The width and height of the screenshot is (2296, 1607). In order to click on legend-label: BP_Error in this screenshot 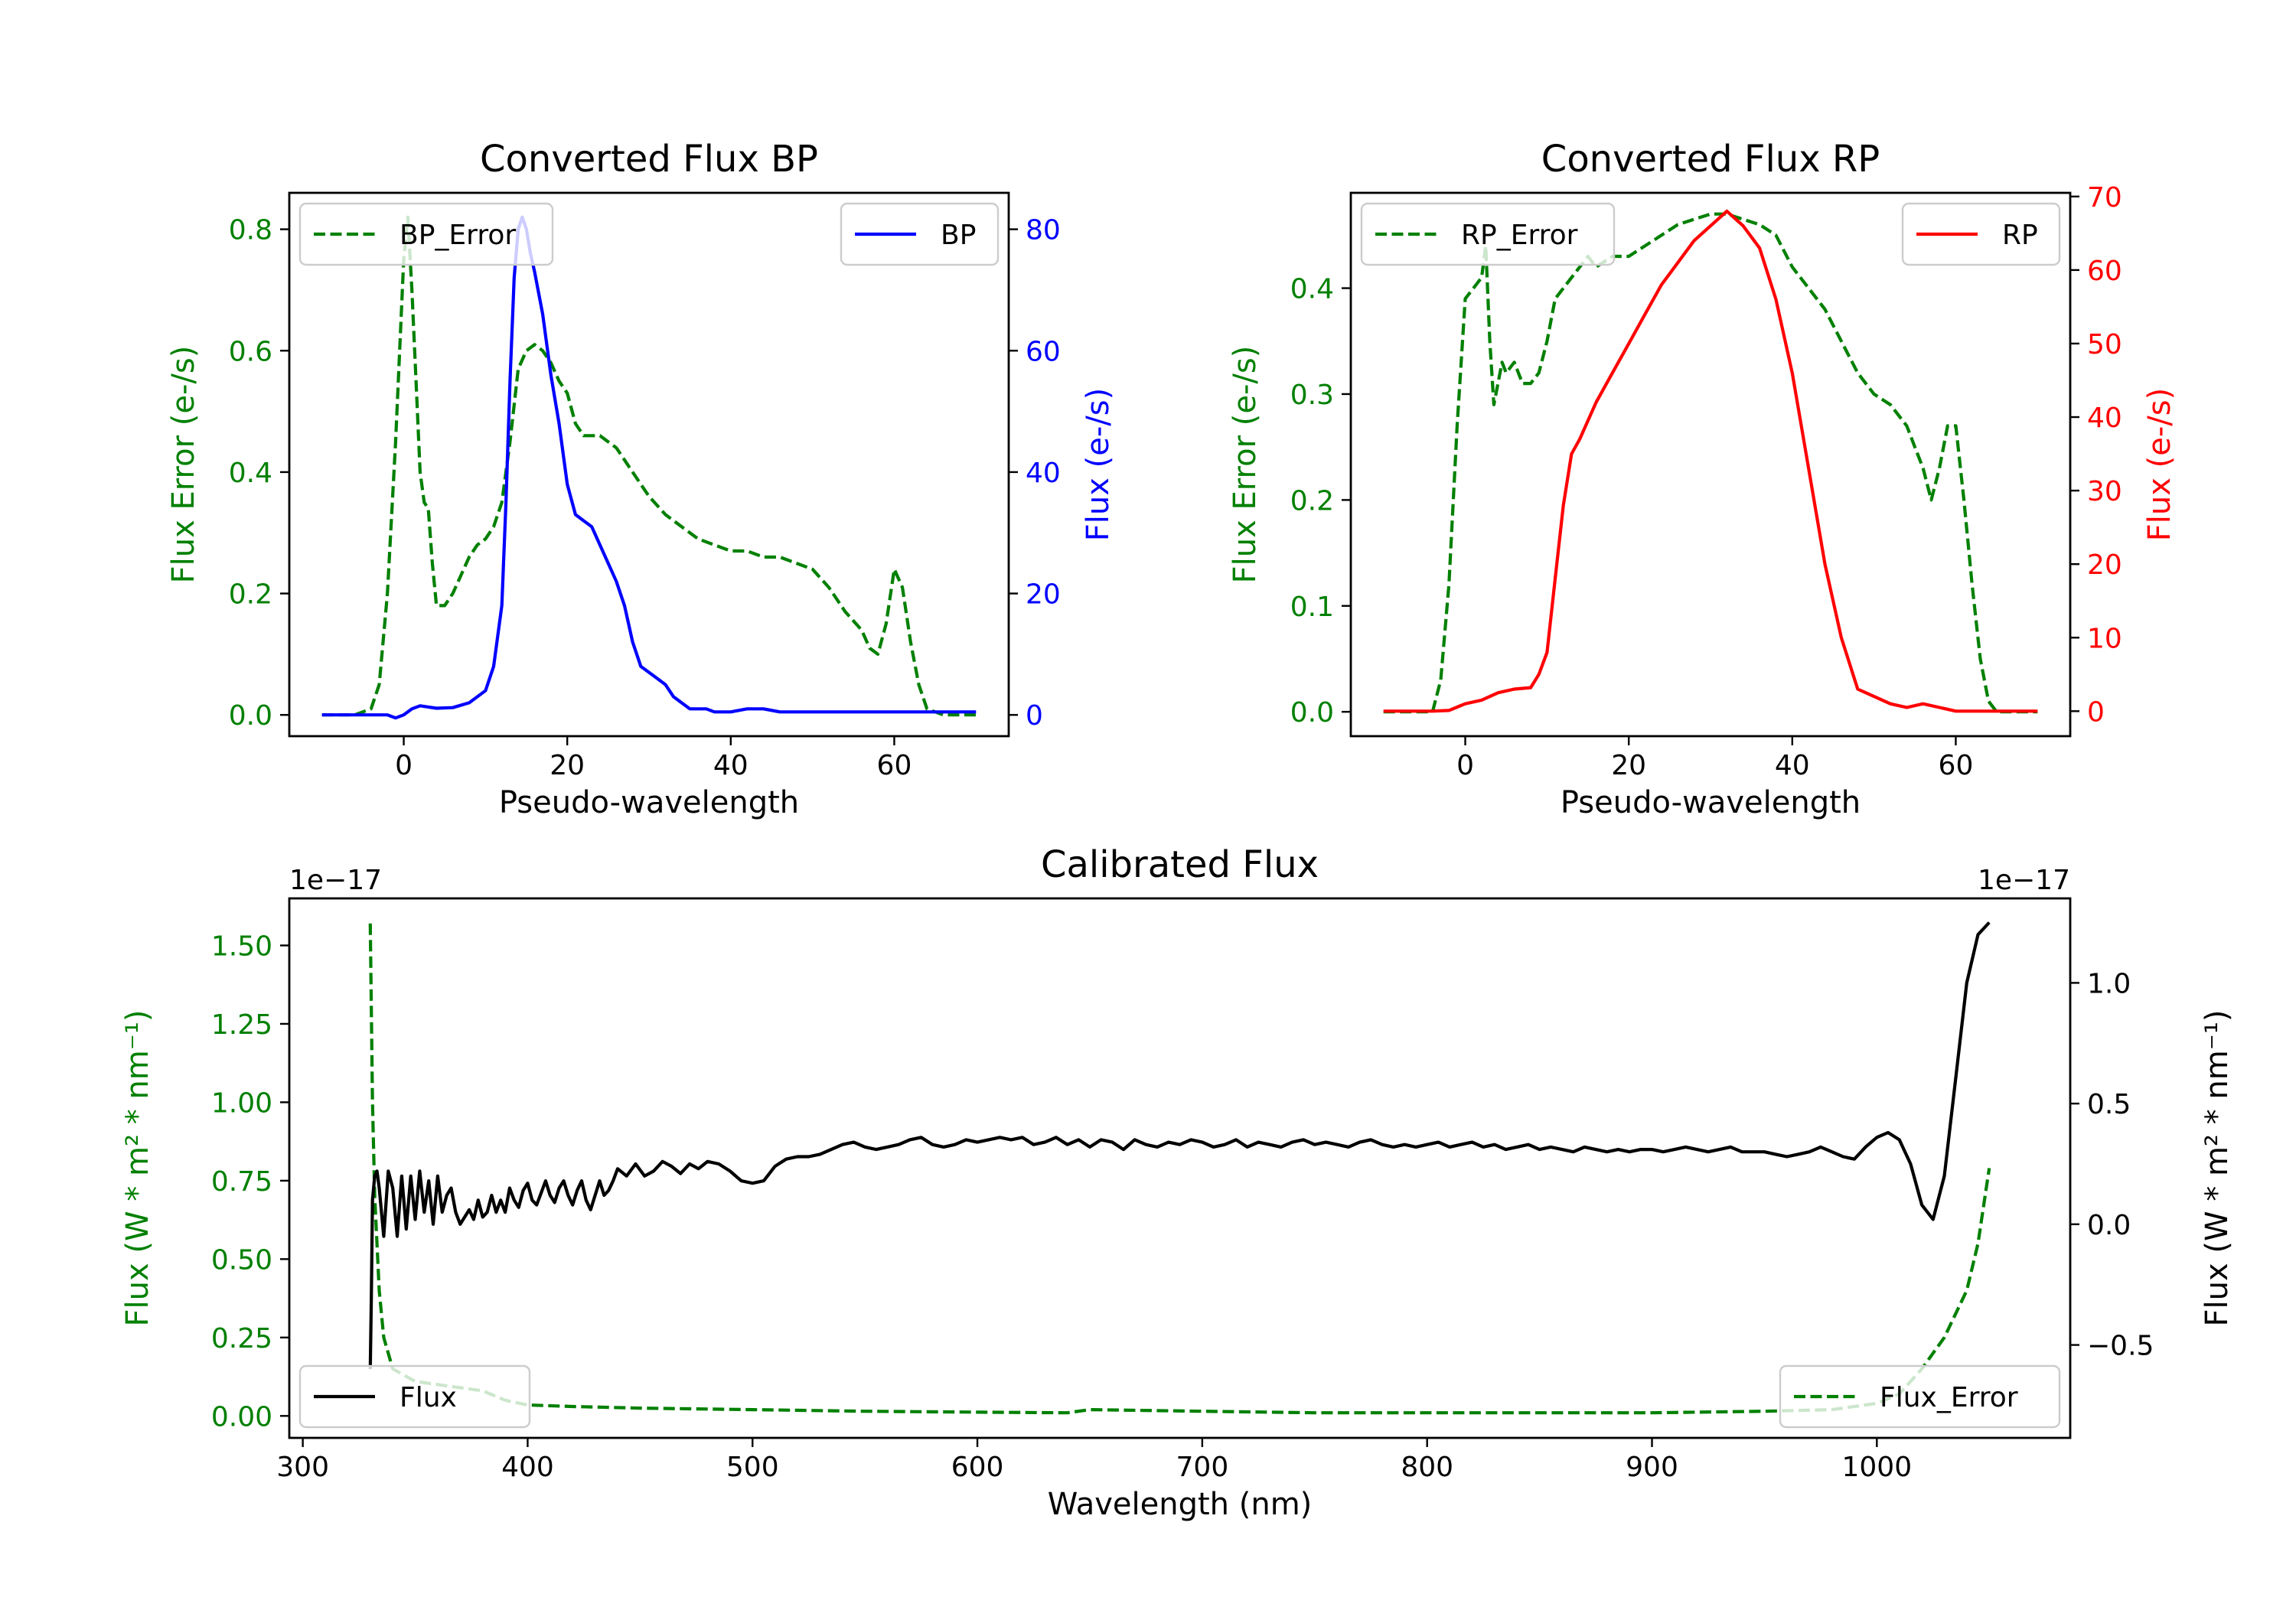, I will do `click(458, 235)`.